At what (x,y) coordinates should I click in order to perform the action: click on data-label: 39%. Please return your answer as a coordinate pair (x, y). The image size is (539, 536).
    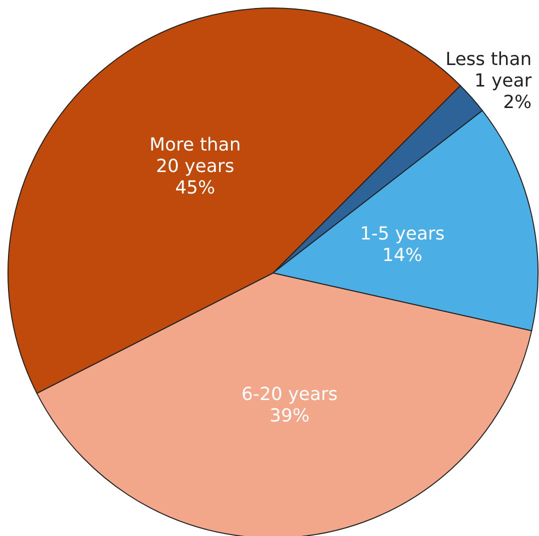
    Looking at the image, I should click on (290, 416).